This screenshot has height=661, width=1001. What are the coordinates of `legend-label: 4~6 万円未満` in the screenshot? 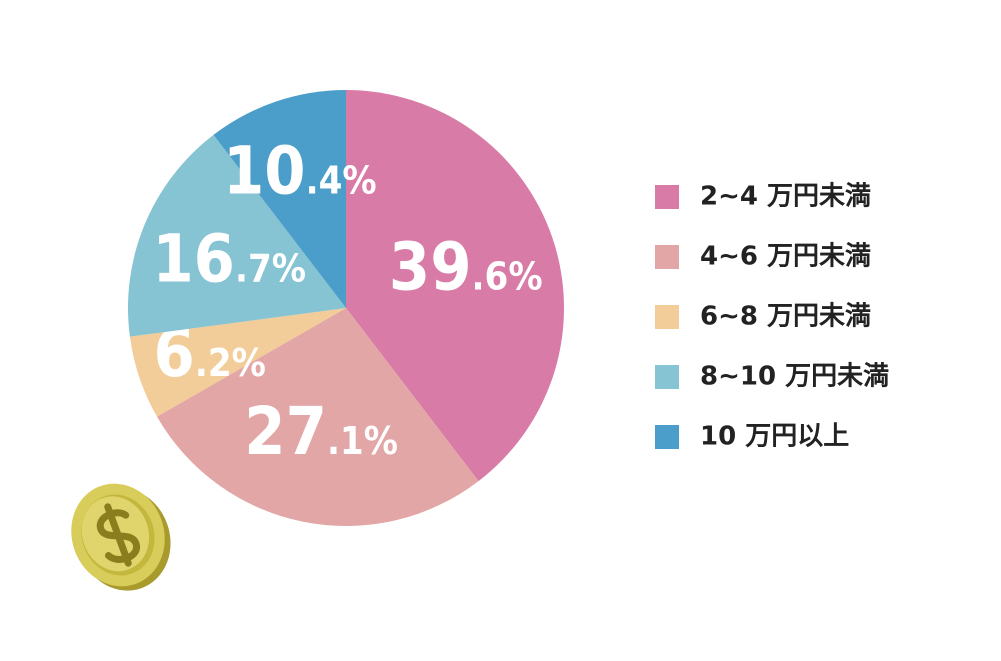 It's located at (785, 257).